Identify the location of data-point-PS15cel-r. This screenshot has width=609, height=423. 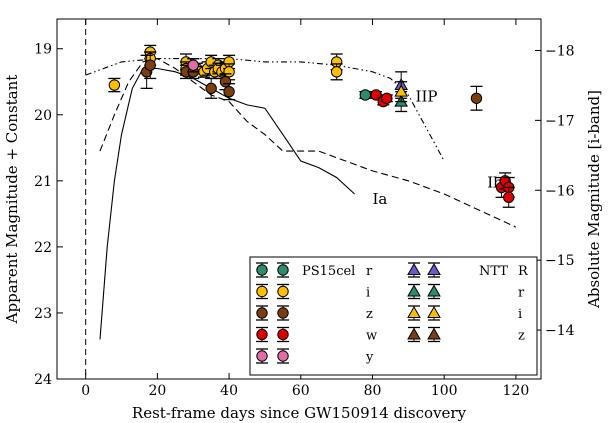
(365, 95).